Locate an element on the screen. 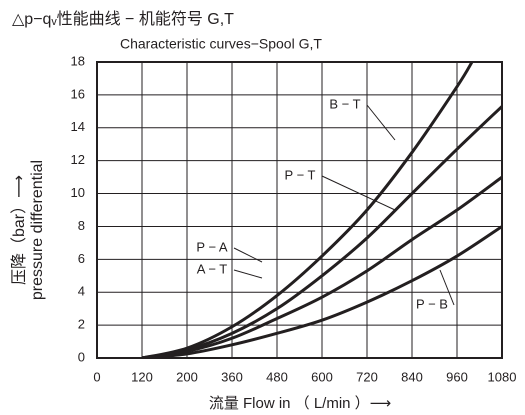  y-axis-label: pressure differential is located at coordinates (37, 230).